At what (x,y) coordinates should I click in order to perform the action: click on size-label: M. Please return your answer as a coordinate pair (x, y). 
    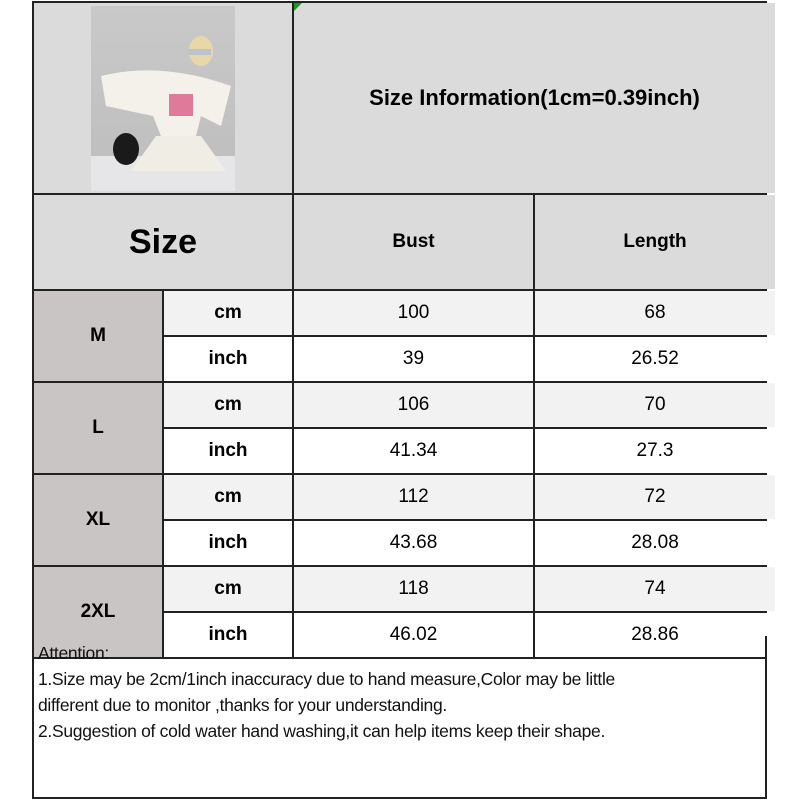
    Looking at the image, I should click on (98, 336).